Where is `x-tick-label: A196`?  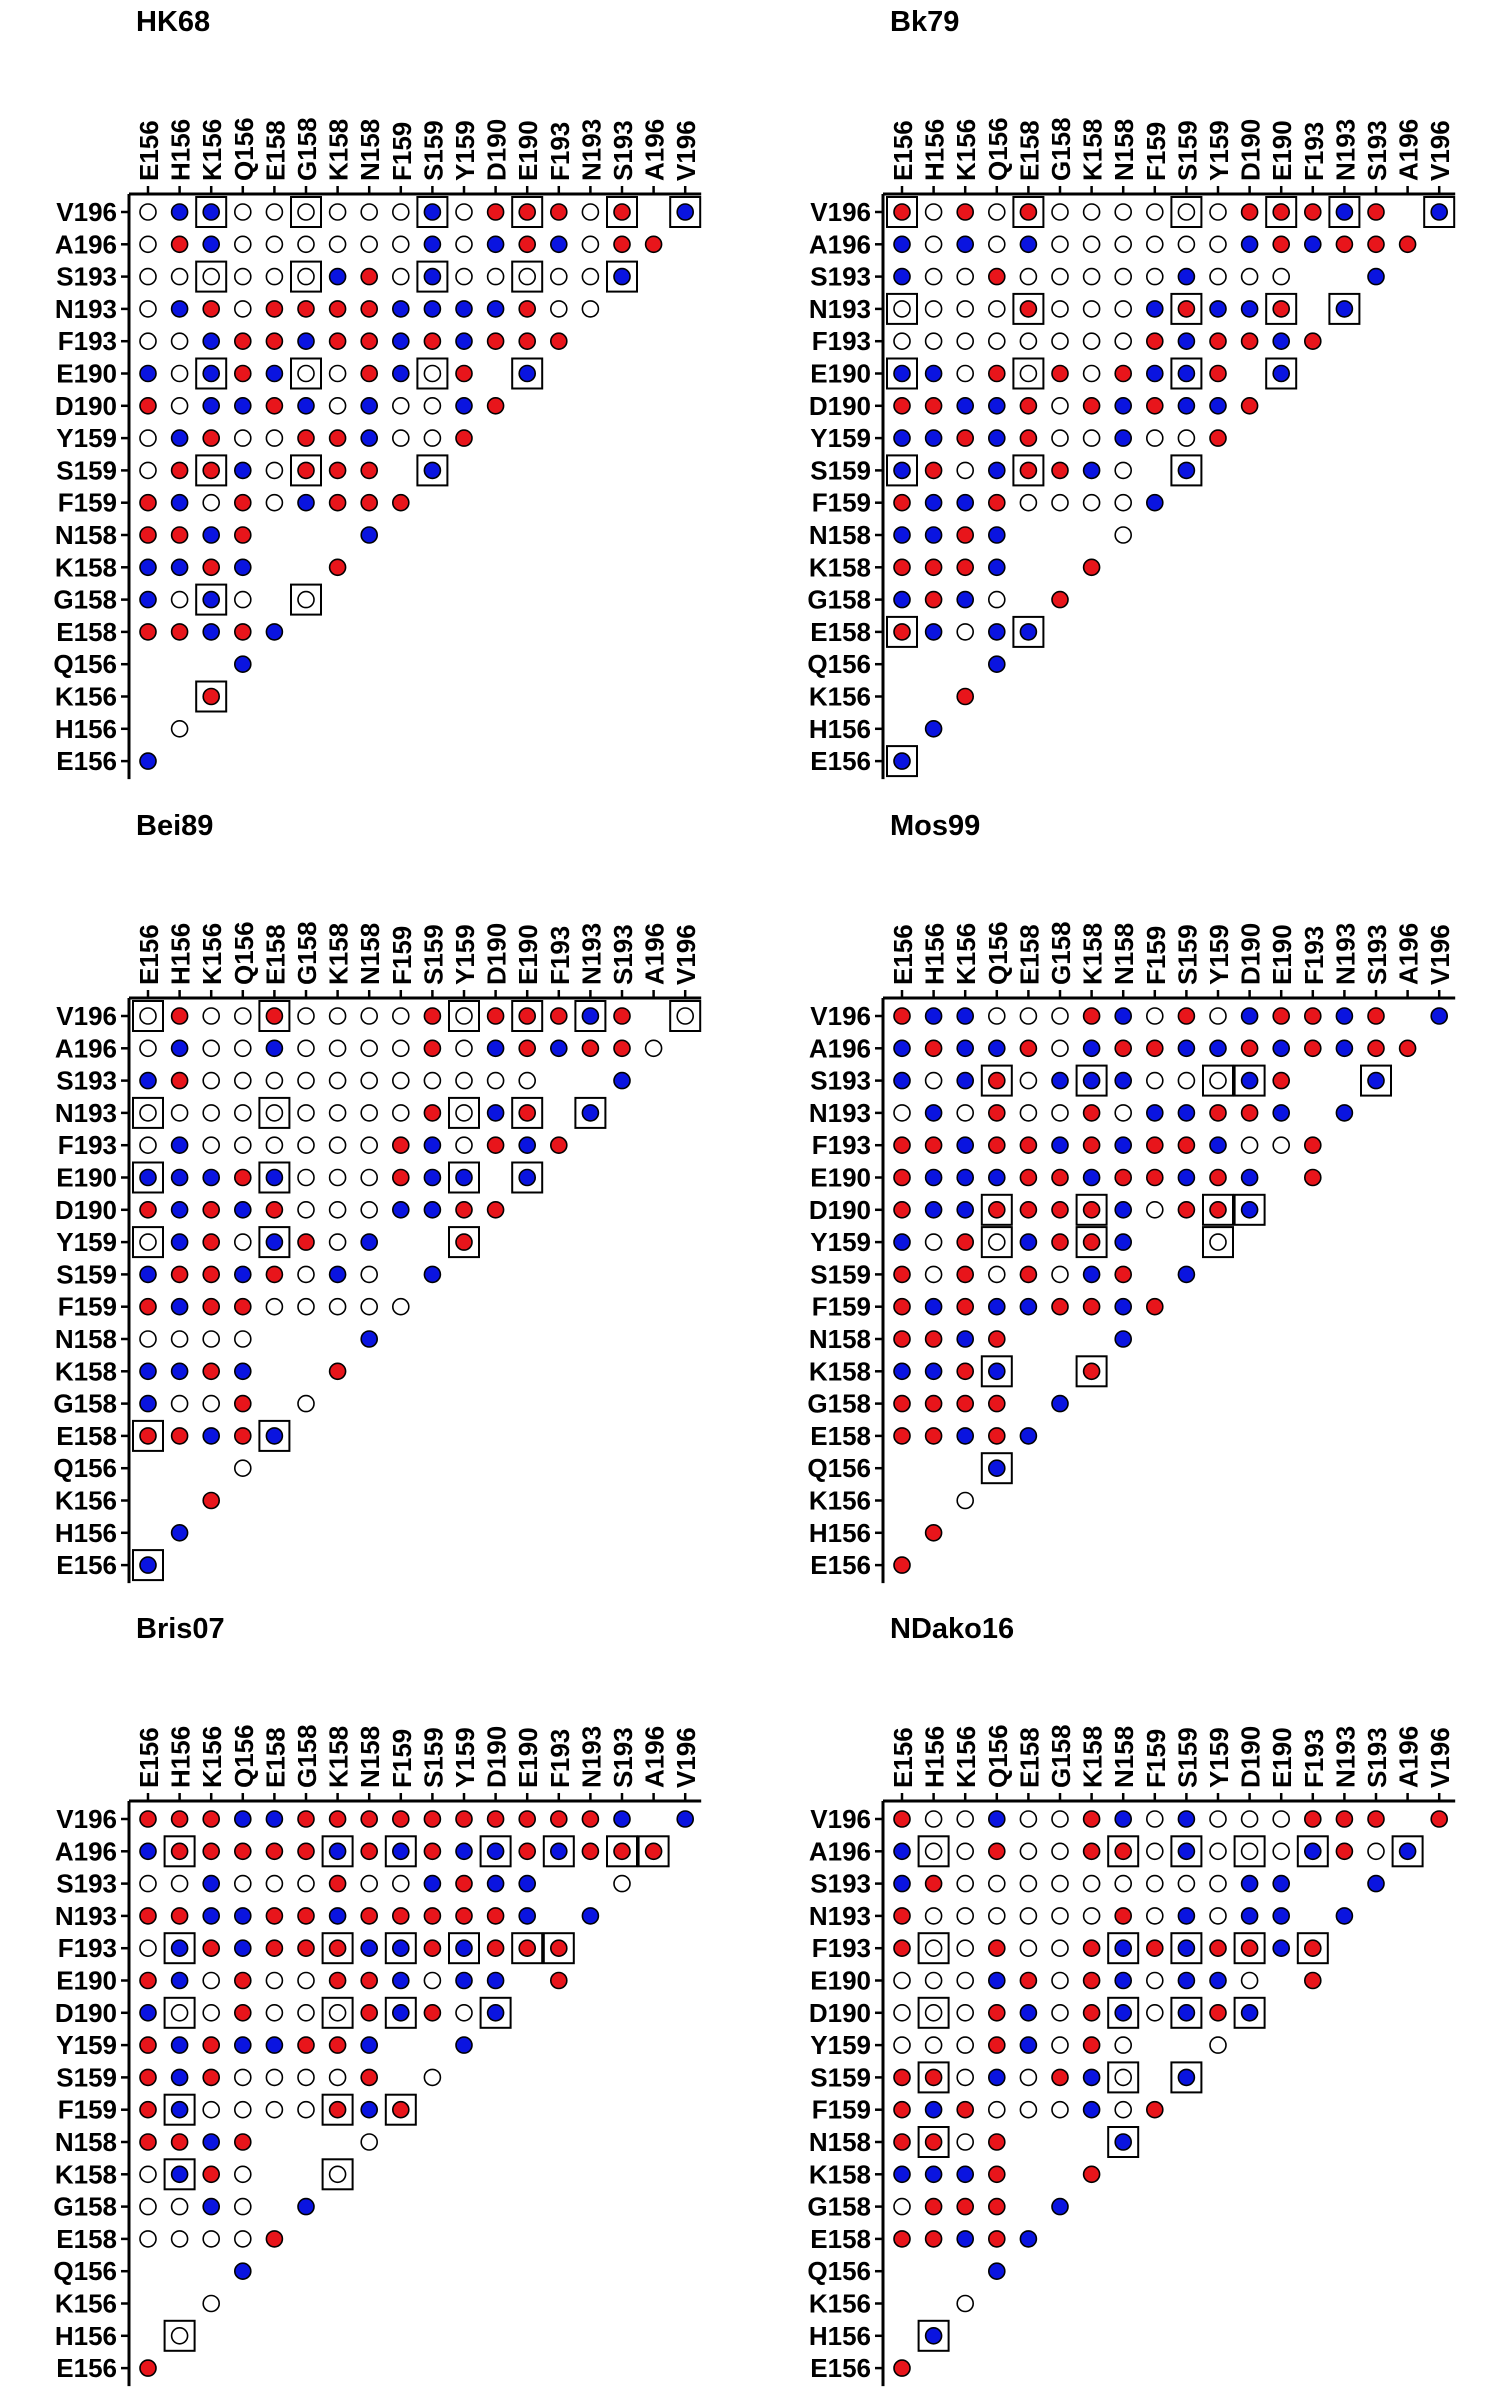
x-tick-label: A196 is located at coordinates (1409, 954).